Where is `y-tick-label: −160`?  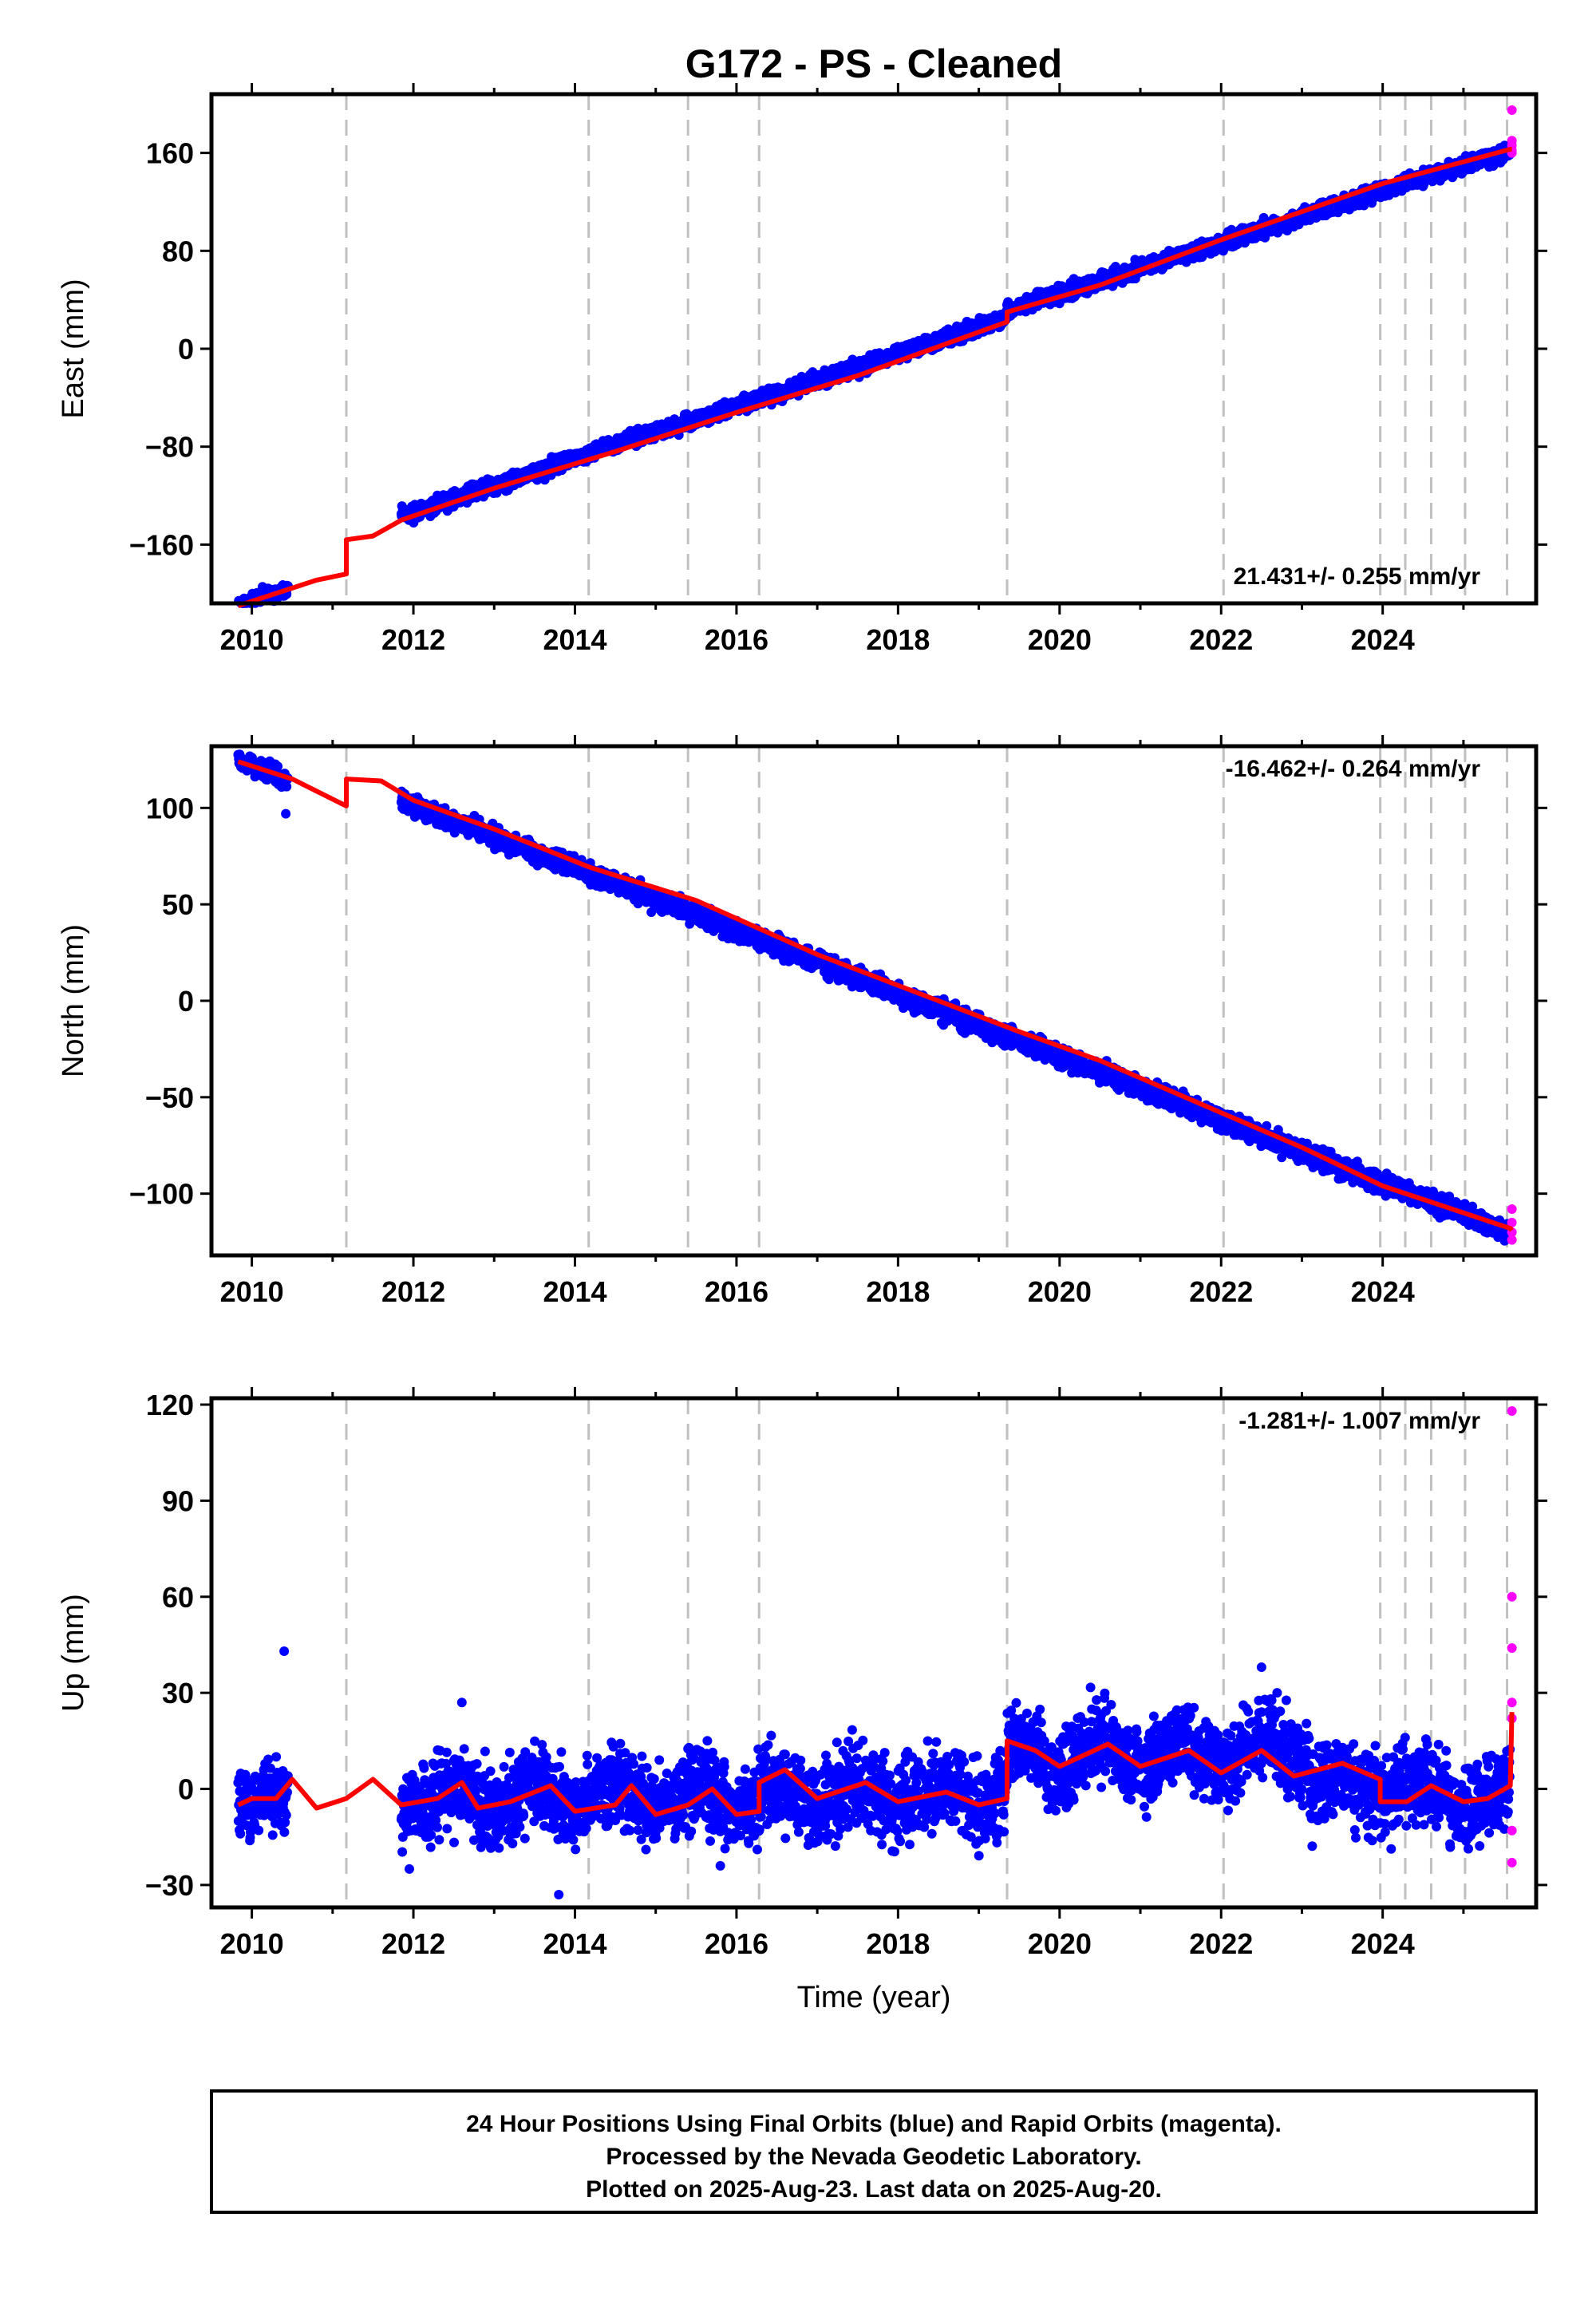
y-tick-label: −160 is located at coordinates (161, 544).